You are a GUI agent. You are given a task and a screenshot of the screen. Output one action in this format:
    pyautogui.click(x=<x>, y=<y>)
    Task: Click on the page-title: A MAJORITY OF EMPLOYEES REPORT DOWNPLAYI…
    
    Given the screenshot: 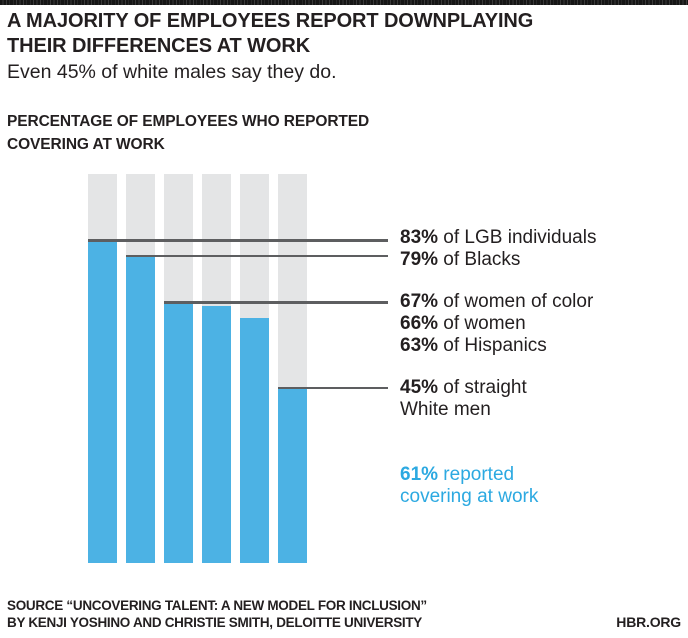 What is the action you would take?
    pyautogui.click(x=327, y=33)
    